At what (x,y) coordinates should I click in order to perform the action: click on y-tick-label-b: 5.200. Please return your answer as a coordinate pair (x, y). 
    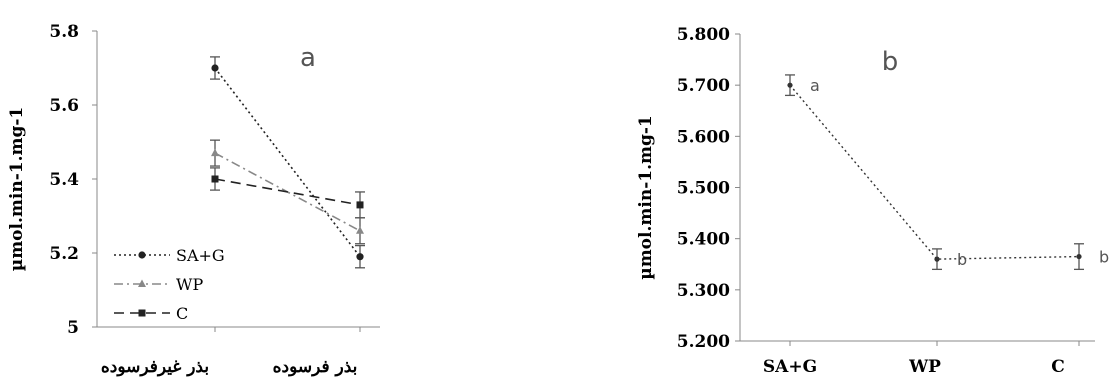
    Looking at the image, I should click on (703, 342).